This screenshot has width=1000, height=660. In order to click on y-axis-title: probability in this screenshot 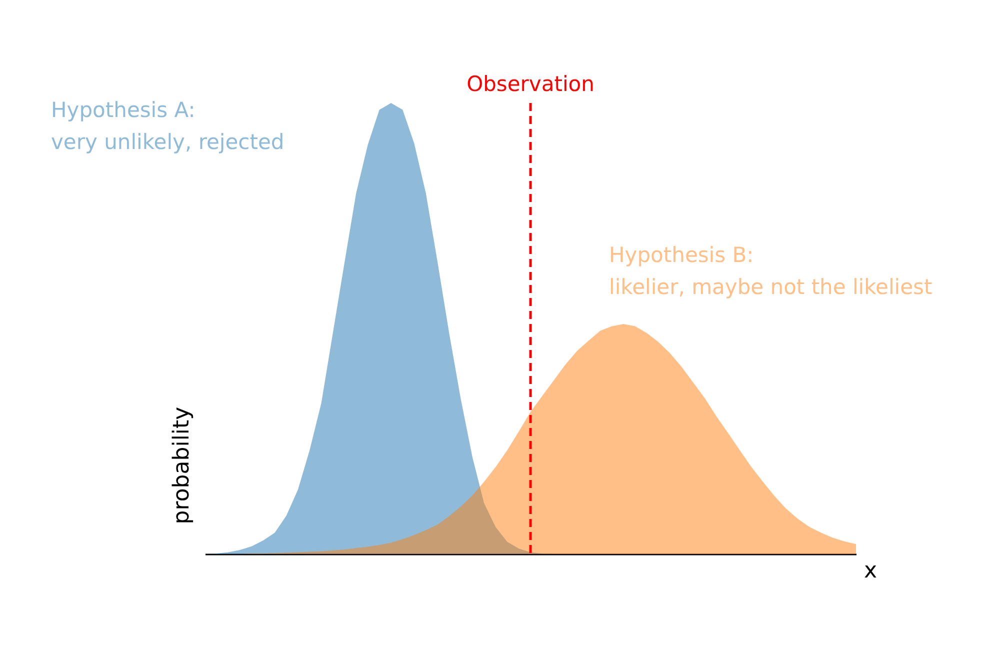, I will do `click(182, 465)`.